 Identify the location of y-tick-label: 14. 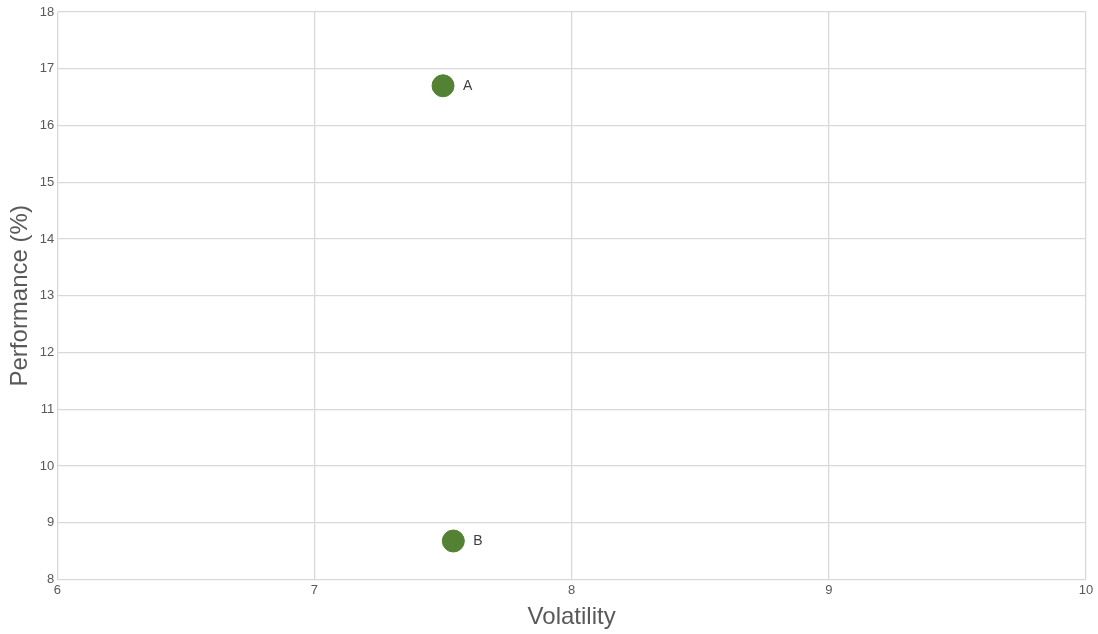
(47, 238).